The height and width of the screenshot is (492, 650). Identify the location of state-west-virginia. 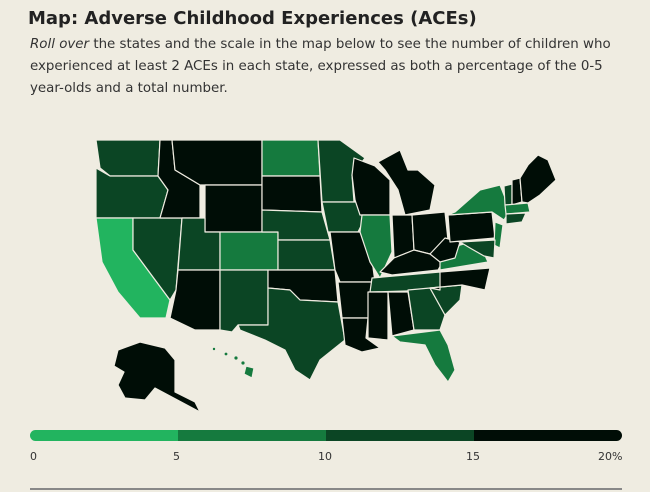
(445, 250).